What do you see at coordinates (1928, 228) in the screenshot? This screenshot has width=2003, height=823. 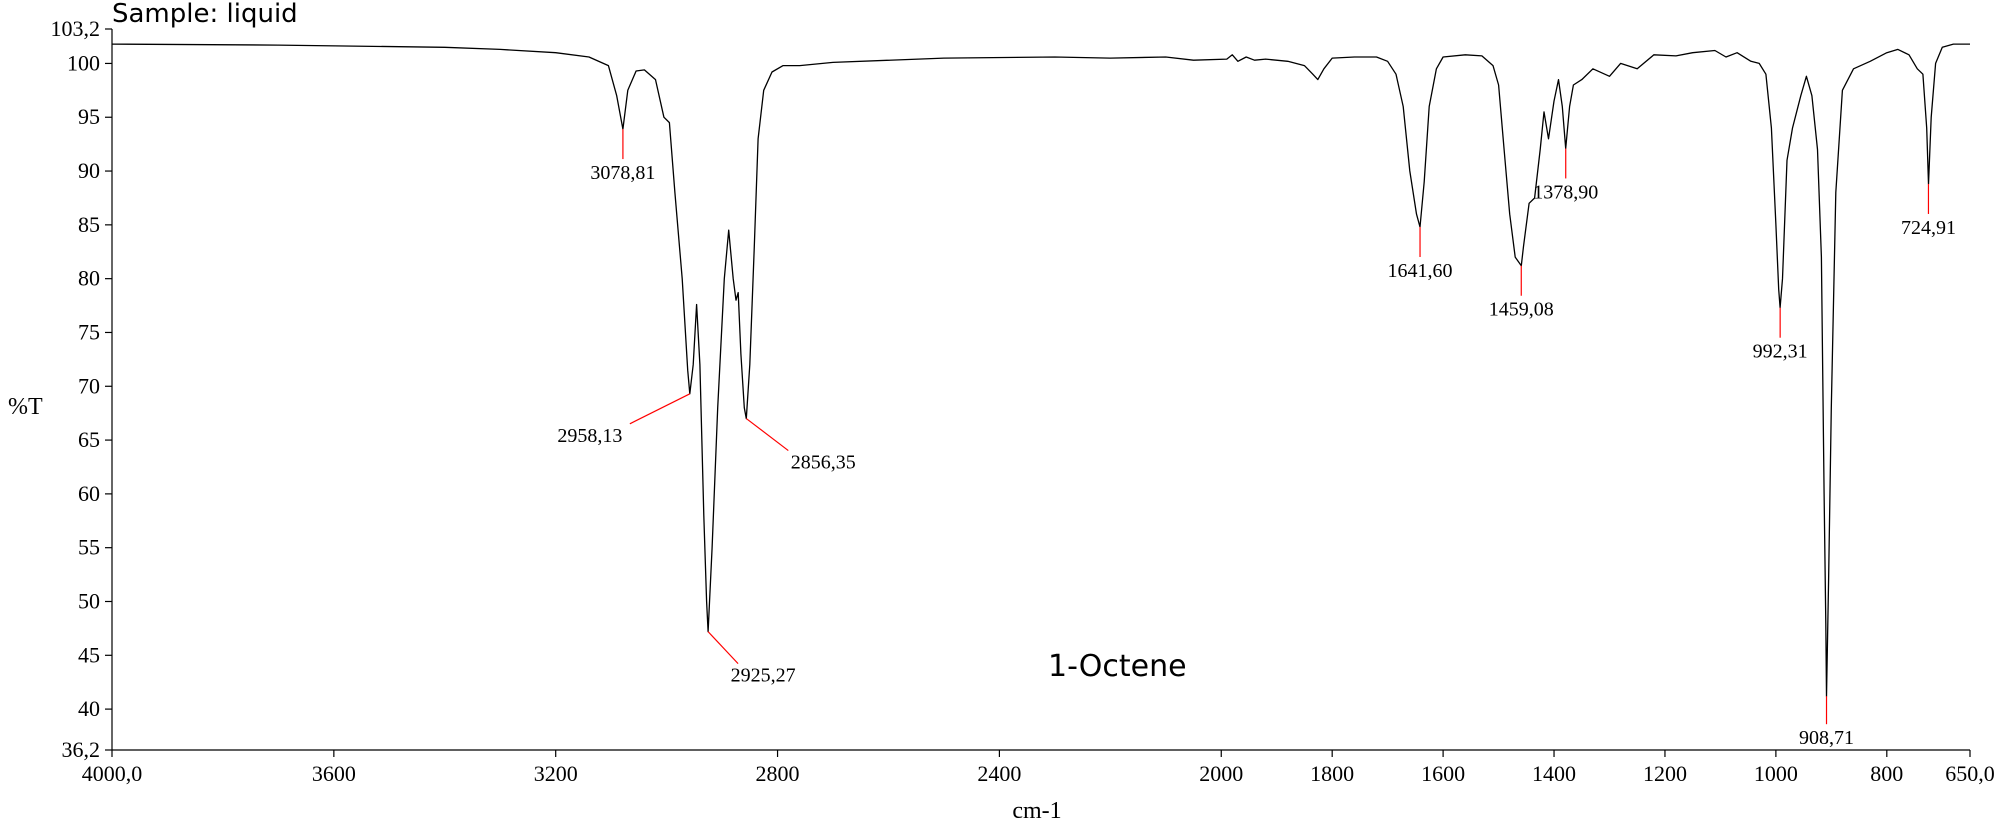 I see `peak-label: 724,91` at bounding box center [1928, 228].